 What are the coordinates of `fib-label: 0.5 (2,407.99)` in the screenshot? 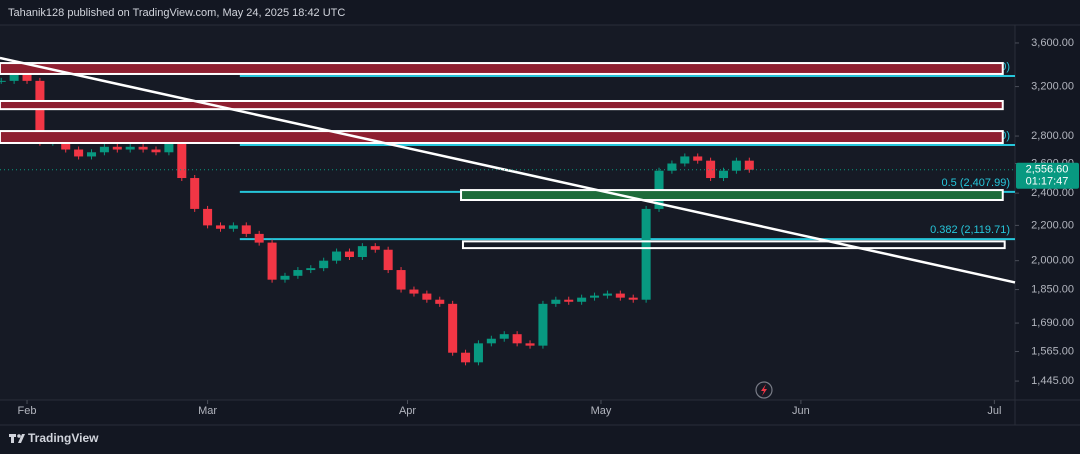 It's located at (976, 183).